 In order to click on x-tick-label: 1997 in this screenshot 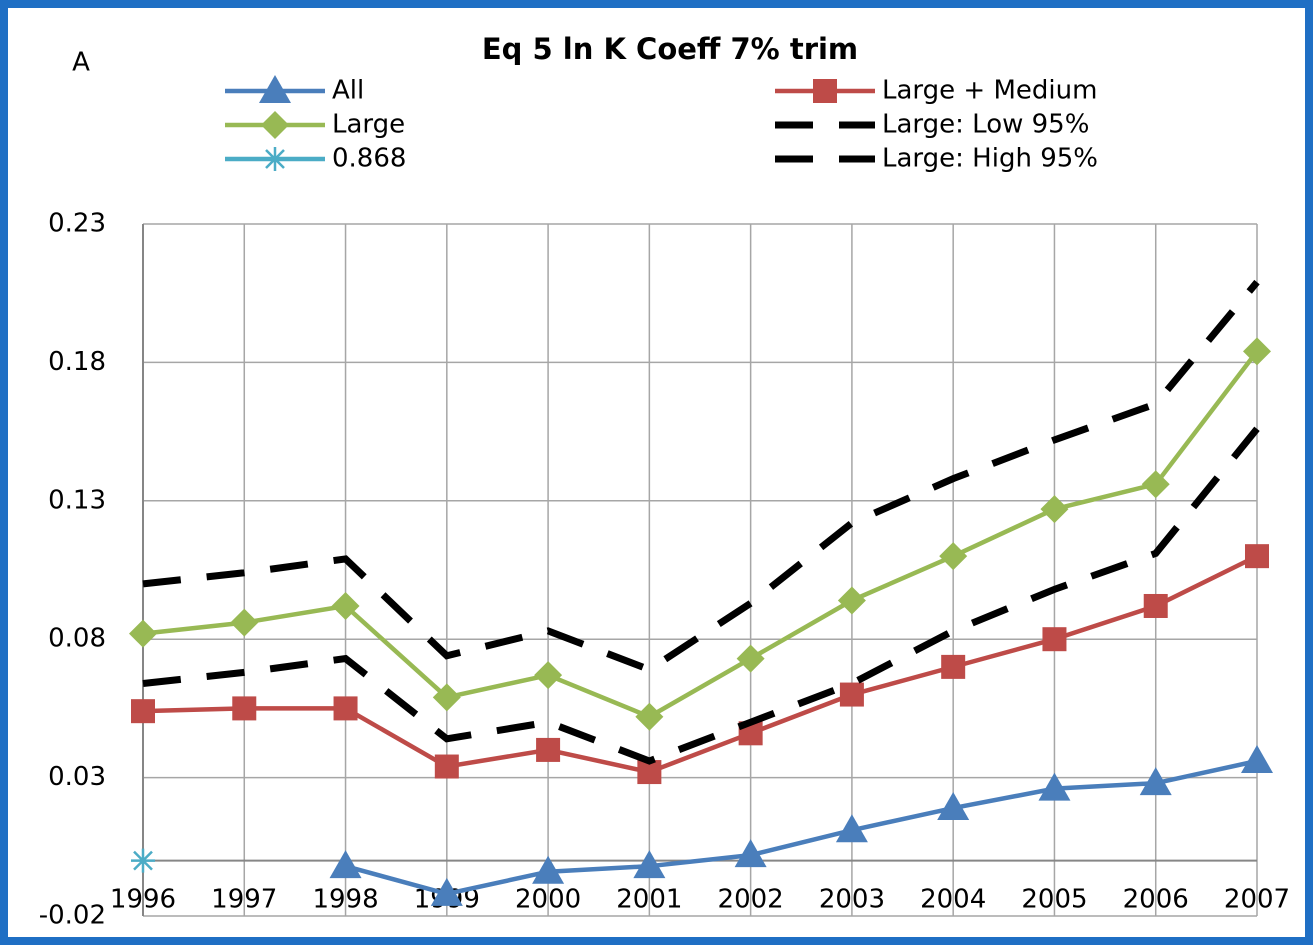, I will do `click(244, 900)`.